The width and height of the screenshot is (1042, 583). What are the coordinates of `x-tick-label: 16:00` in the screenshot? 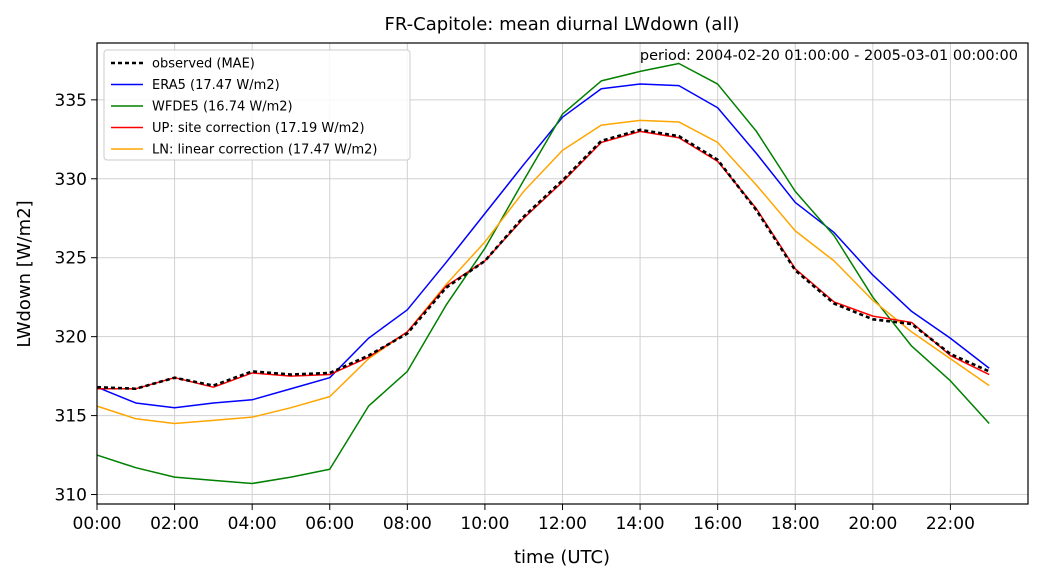 It's located at (717, 524).